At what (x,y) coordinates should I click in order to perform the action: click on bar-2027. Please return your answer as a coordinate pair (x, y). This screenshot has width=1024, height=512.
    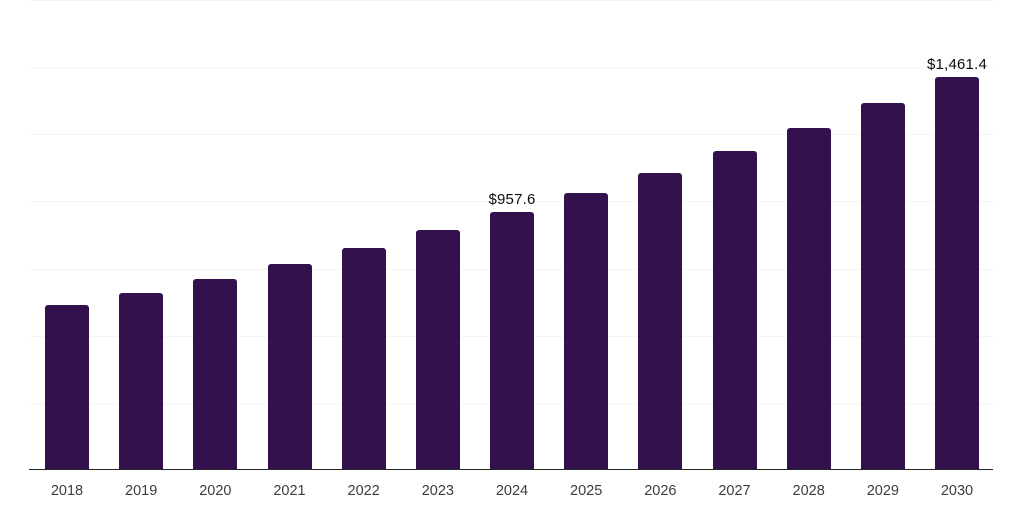
    Looking at the image, I should click on (734, 310).